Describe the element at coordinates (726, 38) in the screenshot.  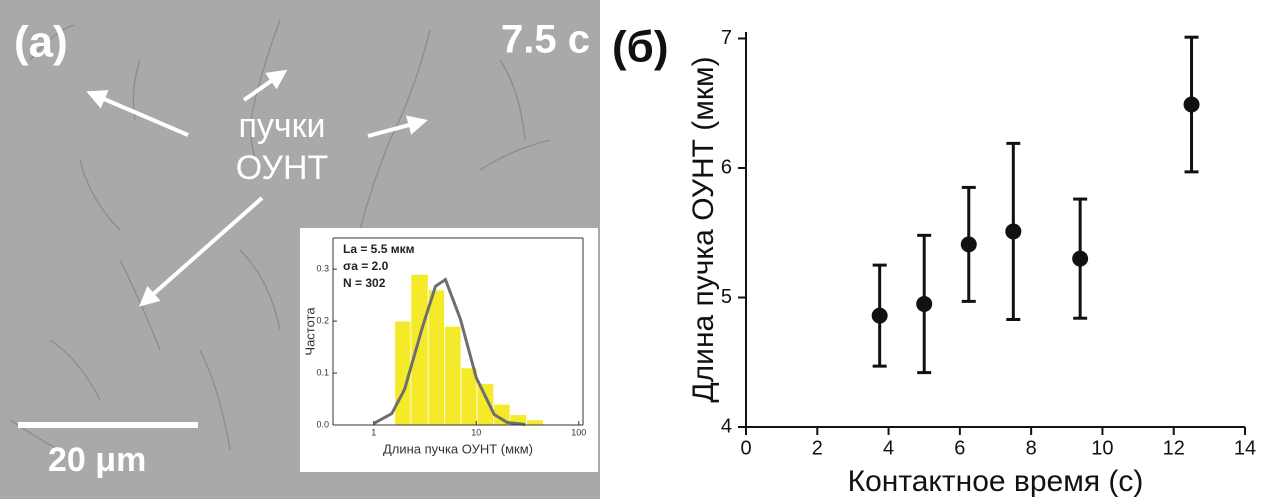
I see `y-tick-label: 7` at that location.